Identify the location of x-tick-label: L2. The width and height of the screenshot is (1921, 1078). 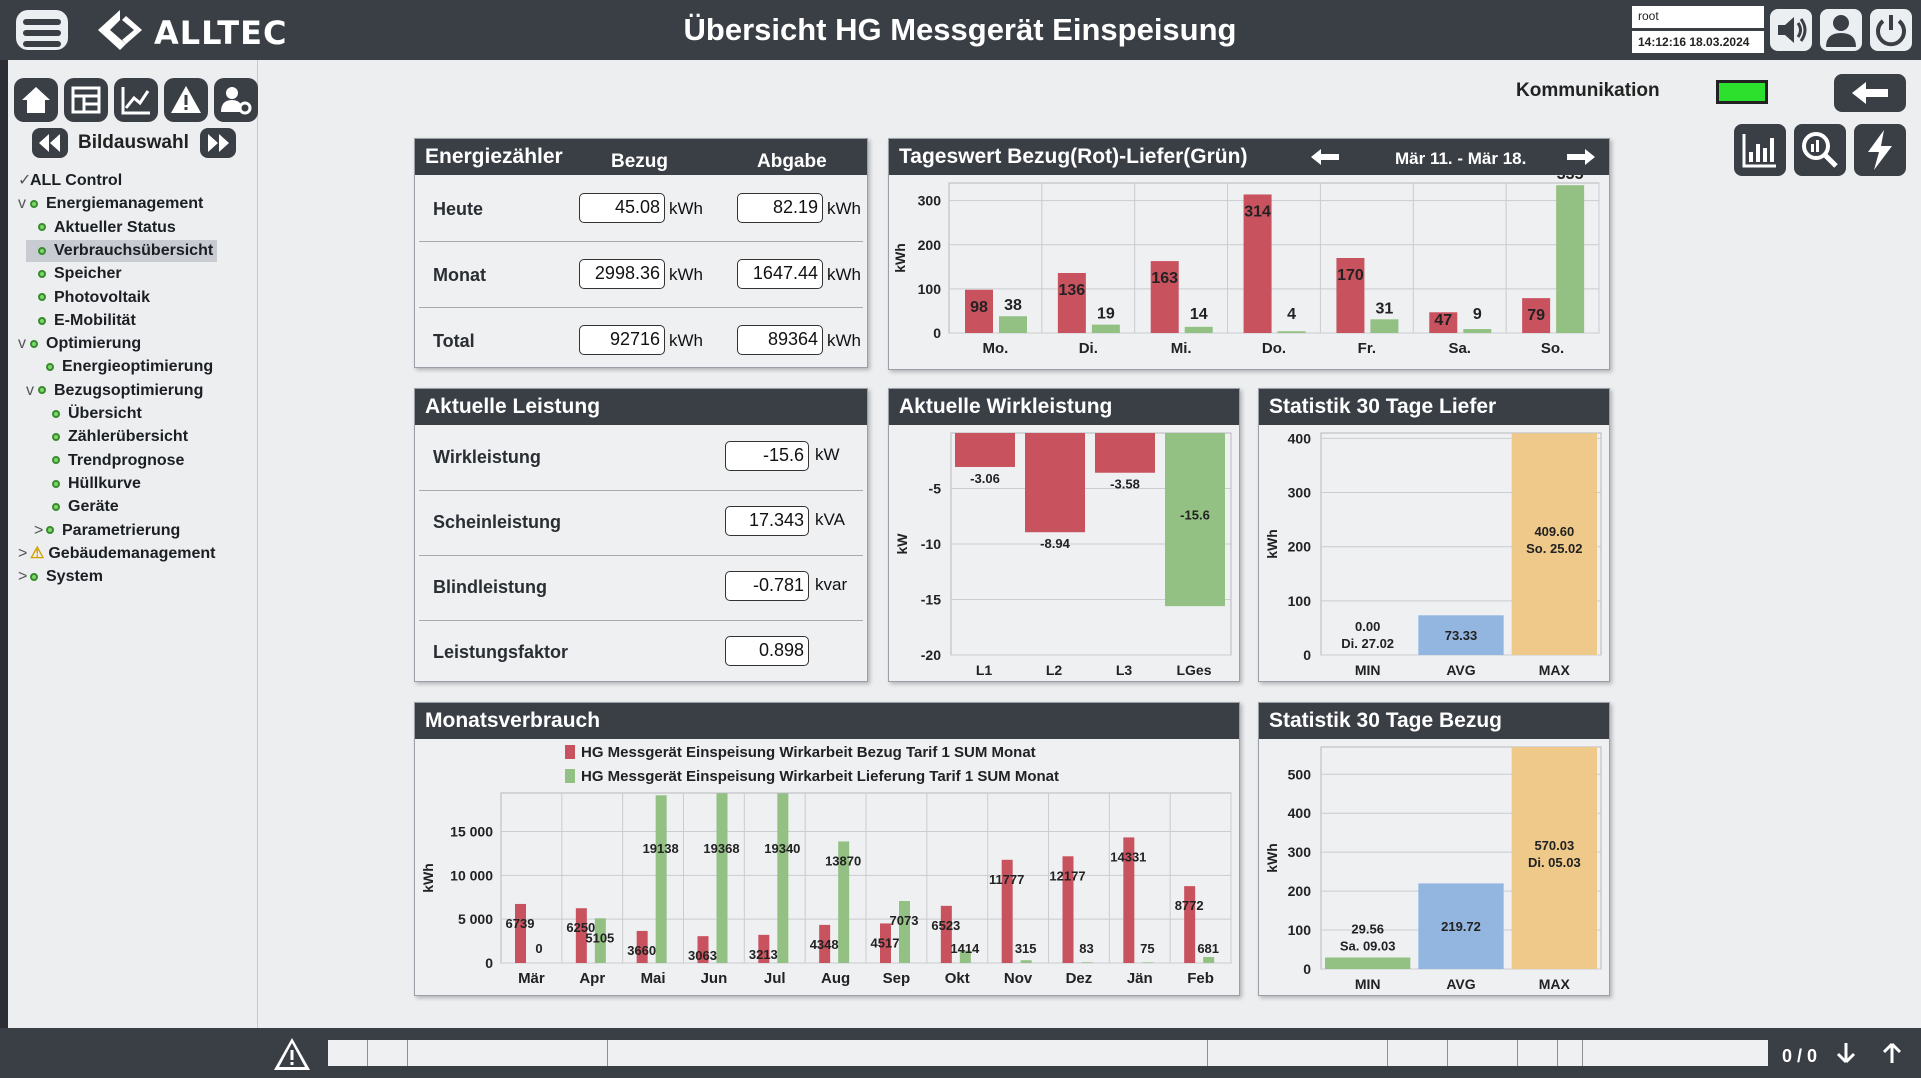
(1054, 670).